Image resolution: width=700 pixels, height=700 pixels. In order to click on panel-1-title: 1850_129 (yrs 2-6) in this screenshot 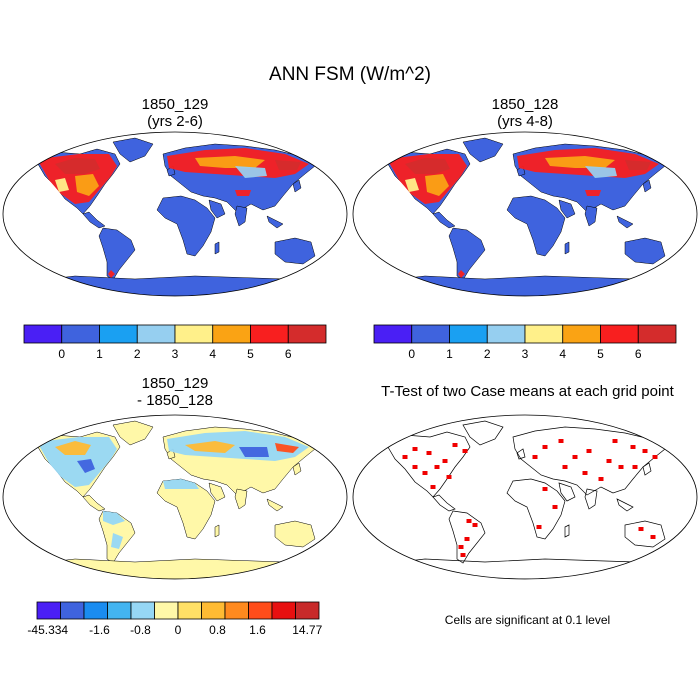, I will do `click(175, 113)`.